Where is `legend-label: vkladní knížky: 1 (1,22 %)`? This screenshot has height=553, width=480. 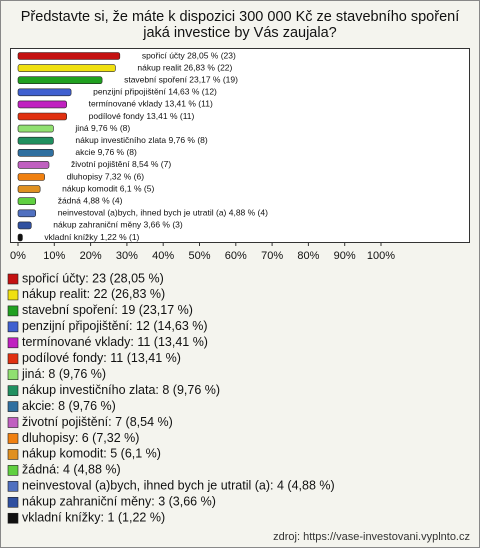
legend-label: vkladní knížky: 1 (1,22 %) is located at coordinates (93, 518).